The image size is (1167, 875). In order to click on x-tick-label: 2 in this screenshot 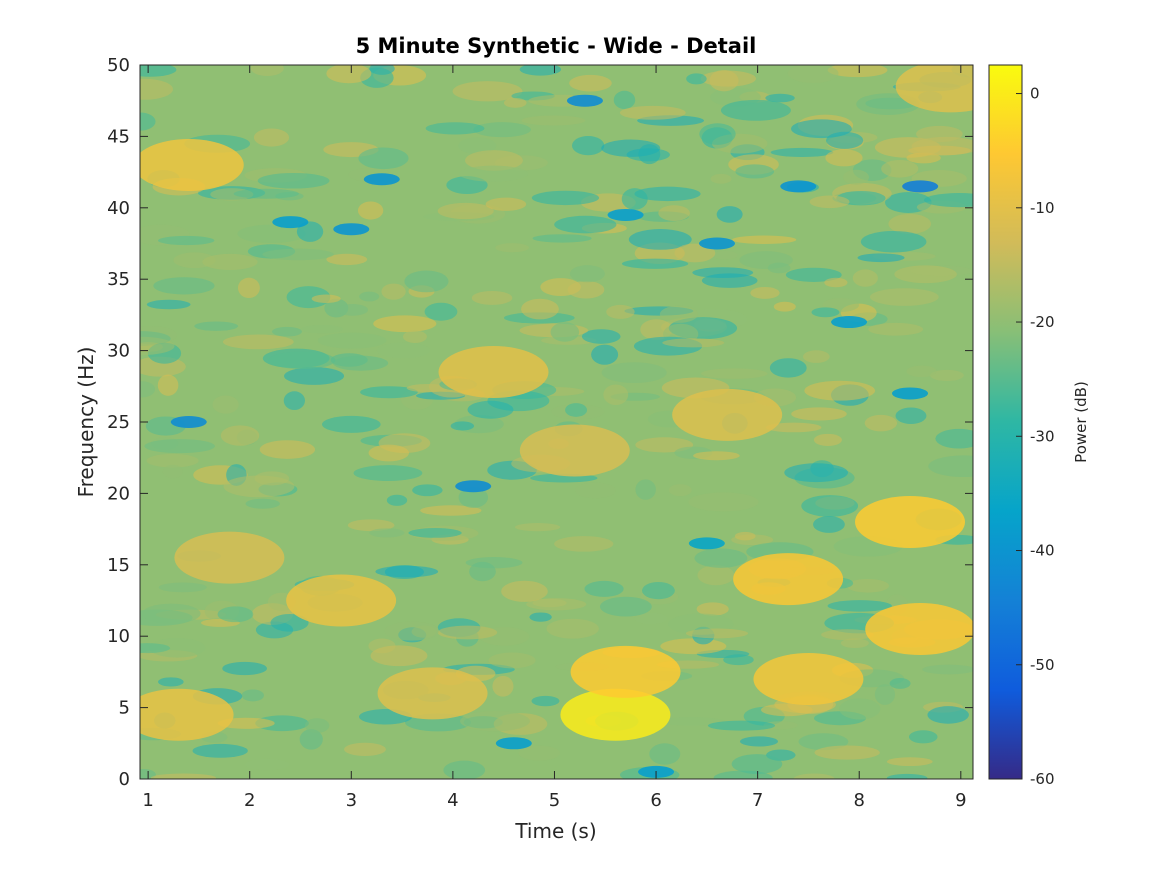, I will do `click(249, 800)`.